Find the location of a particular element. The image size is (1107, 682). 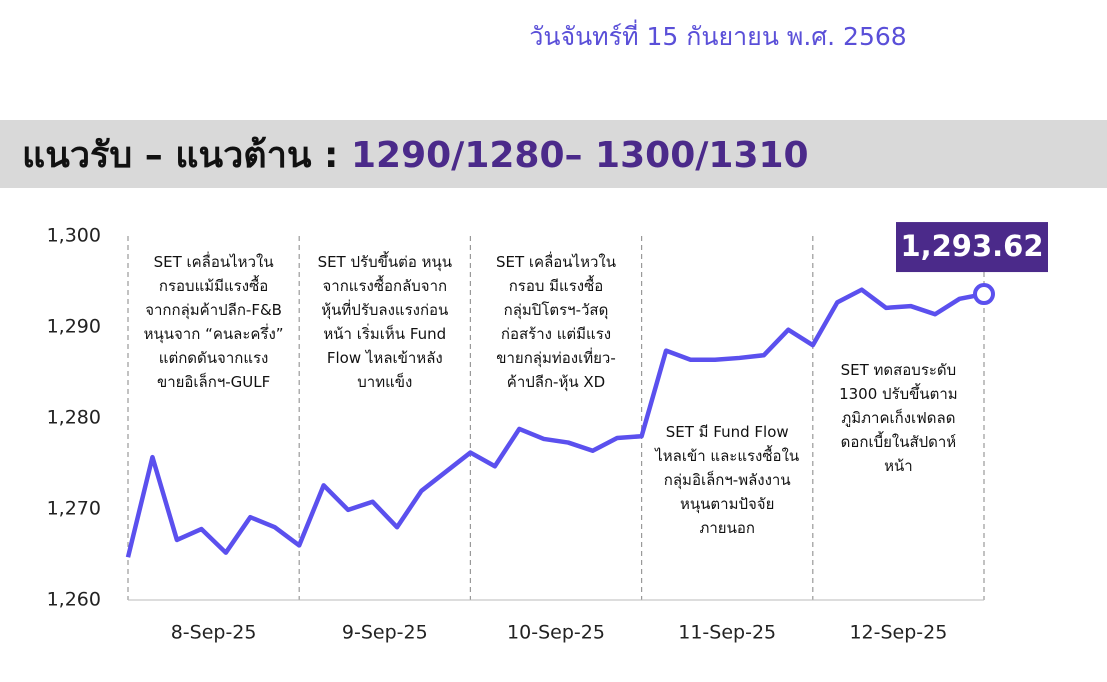

y-tick-label: 1,300 is located at coordinates (74, 236).